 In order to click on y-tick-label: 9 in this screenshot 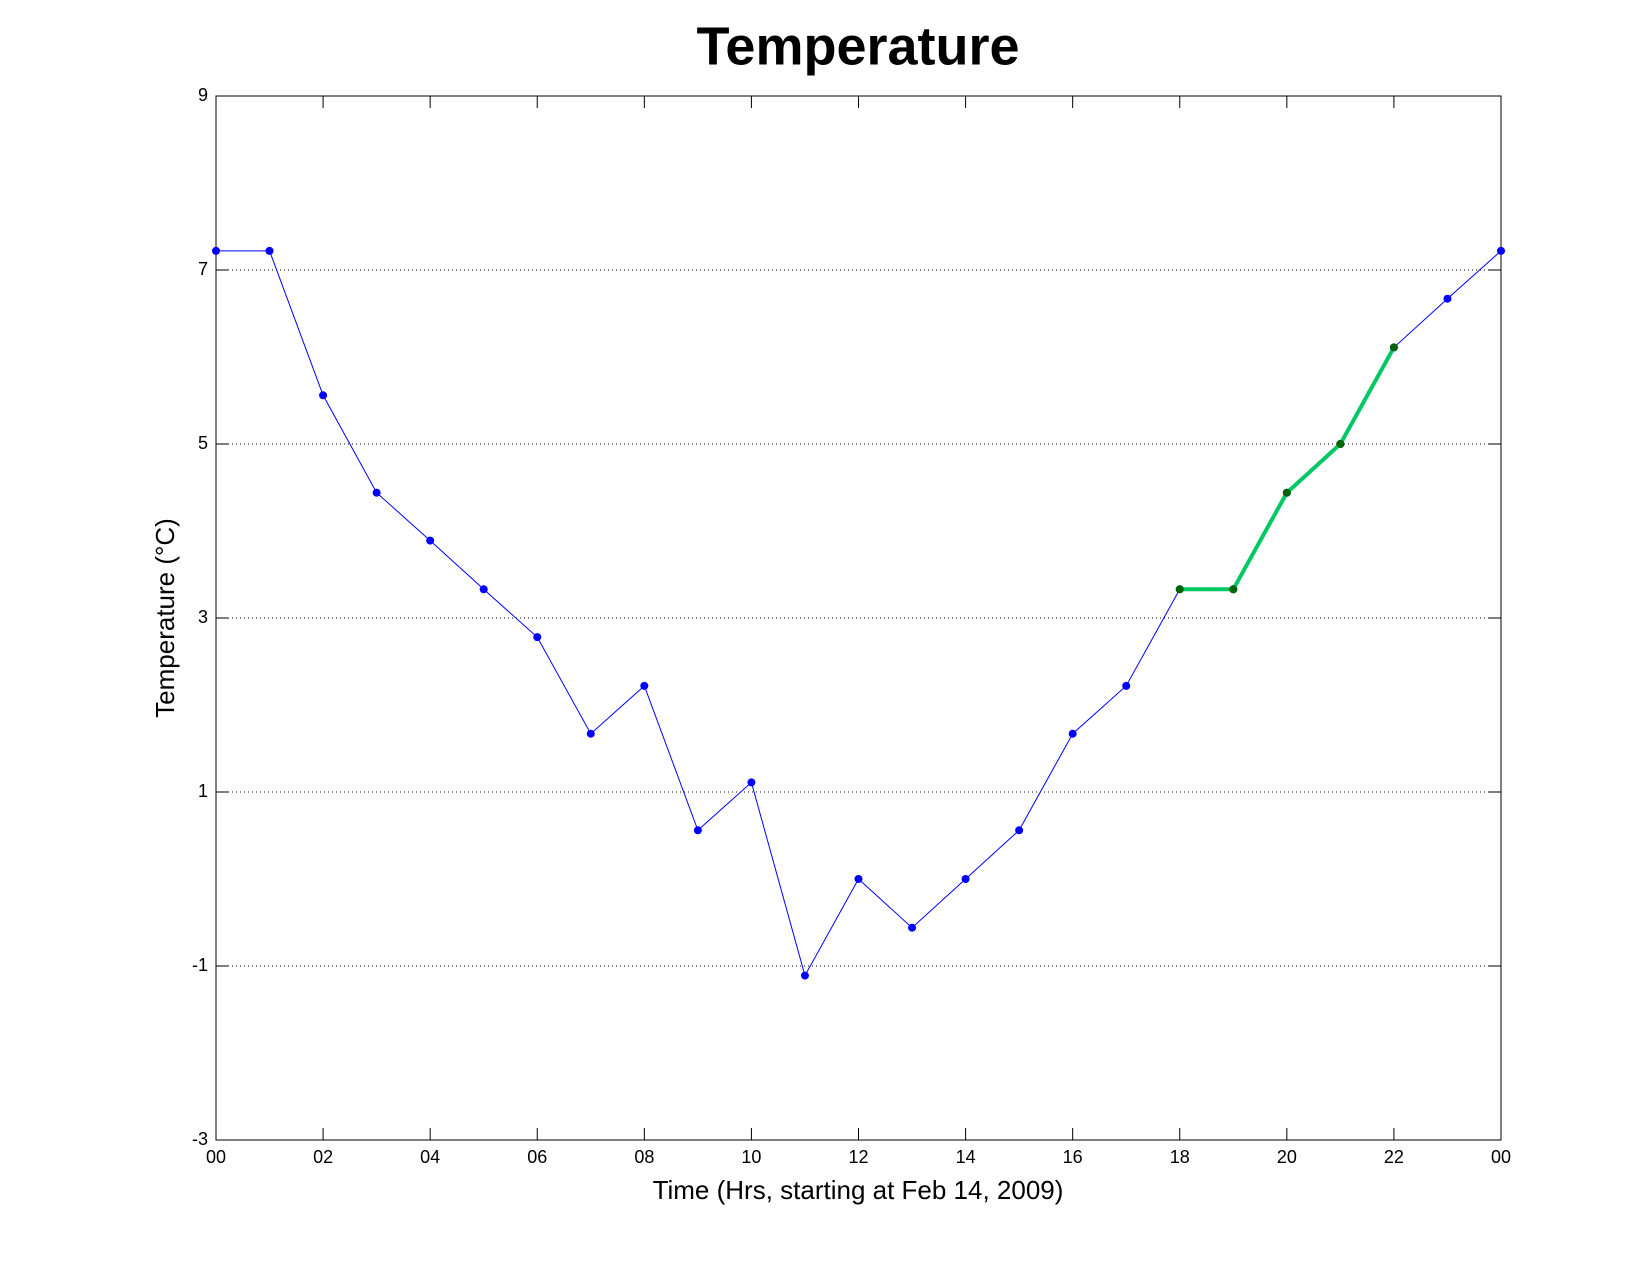, I will do `click(203, 95)`.